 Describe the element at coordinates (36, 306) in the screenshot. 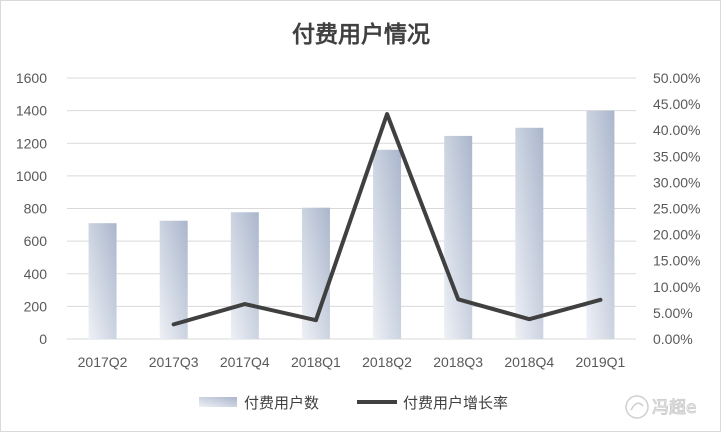

I see `left-tick-label: 200` at that location.